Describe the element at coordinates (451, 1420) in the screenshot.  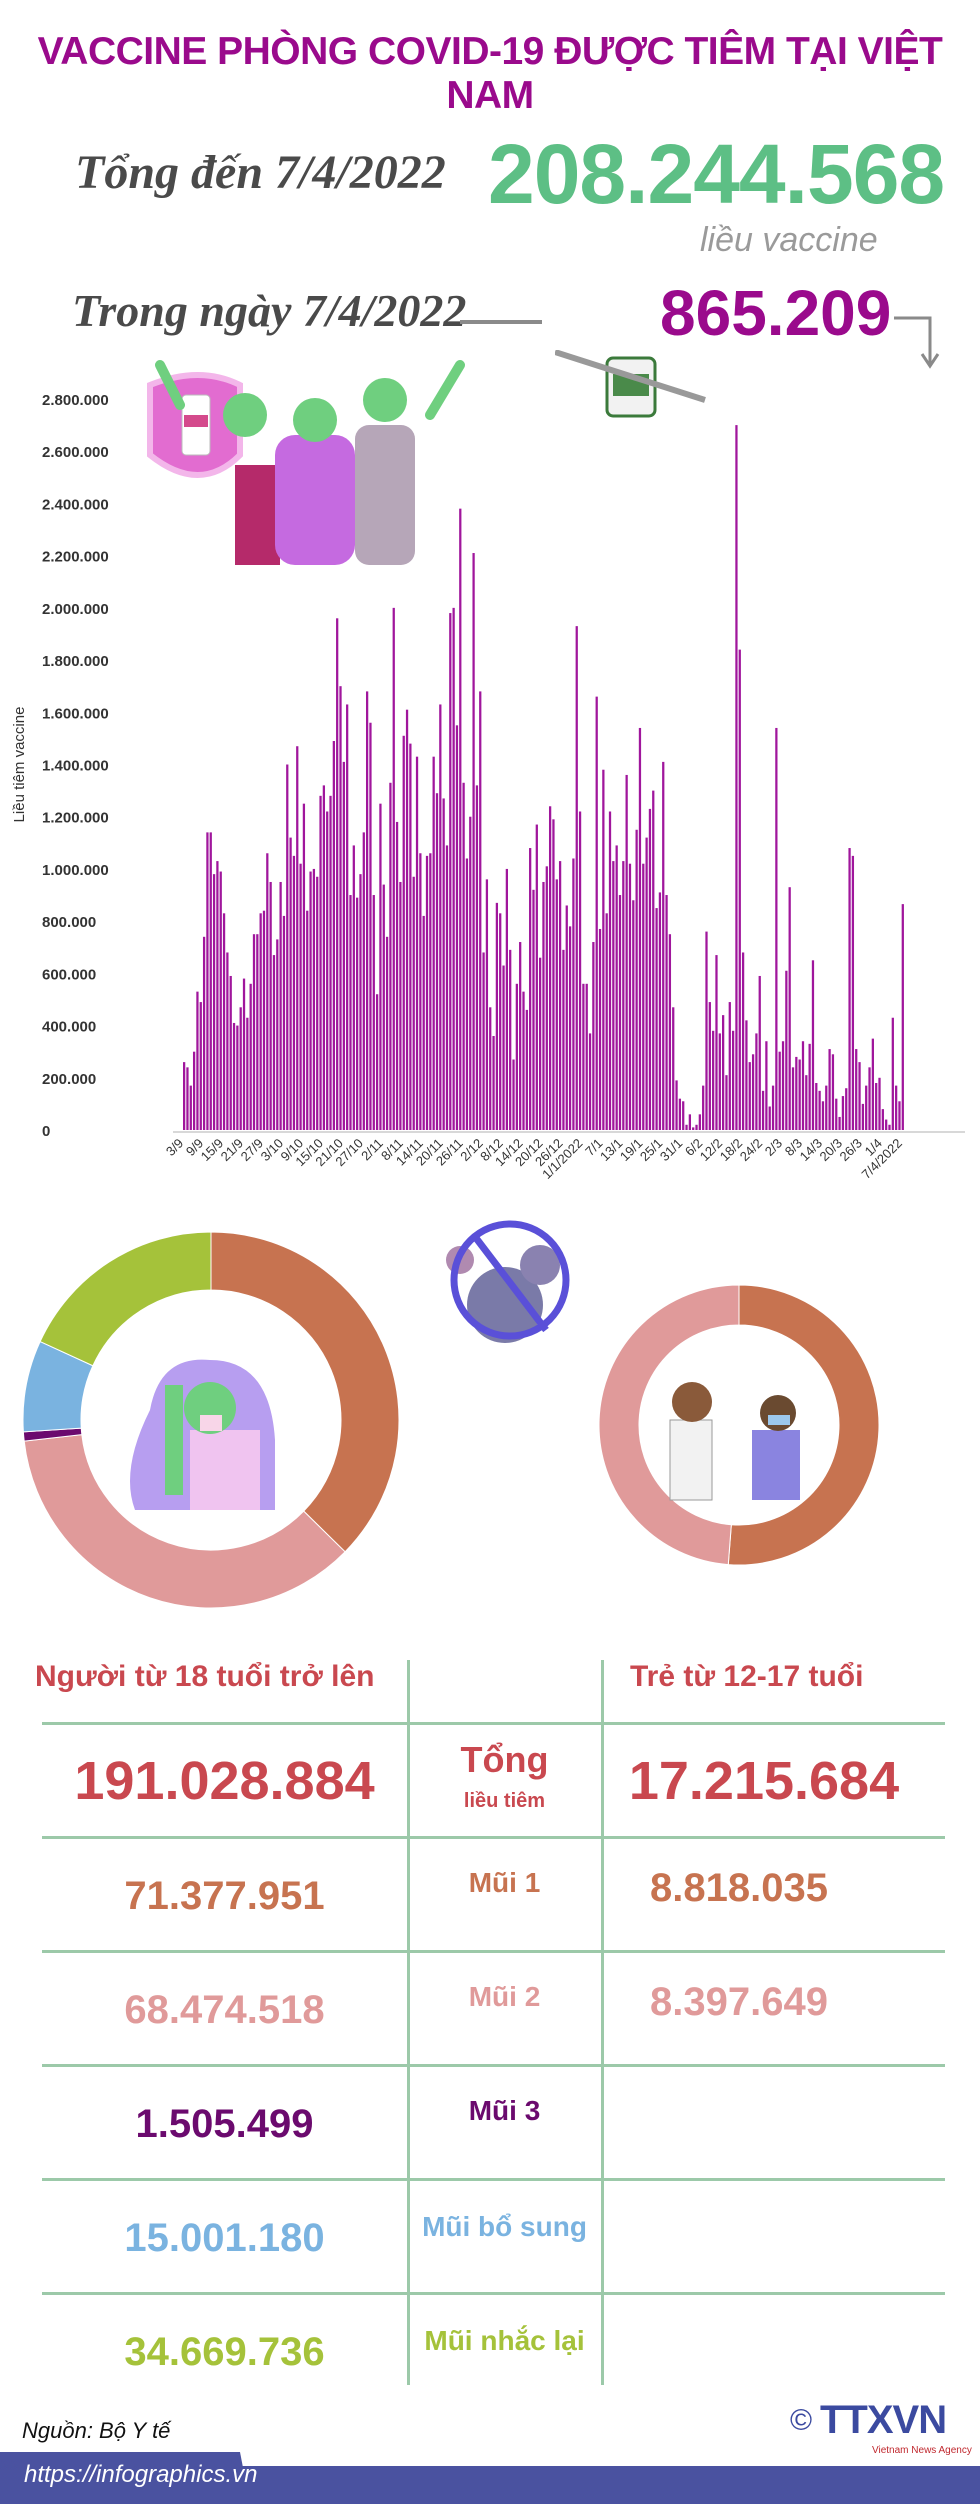
I see `donut-charts` at that location.